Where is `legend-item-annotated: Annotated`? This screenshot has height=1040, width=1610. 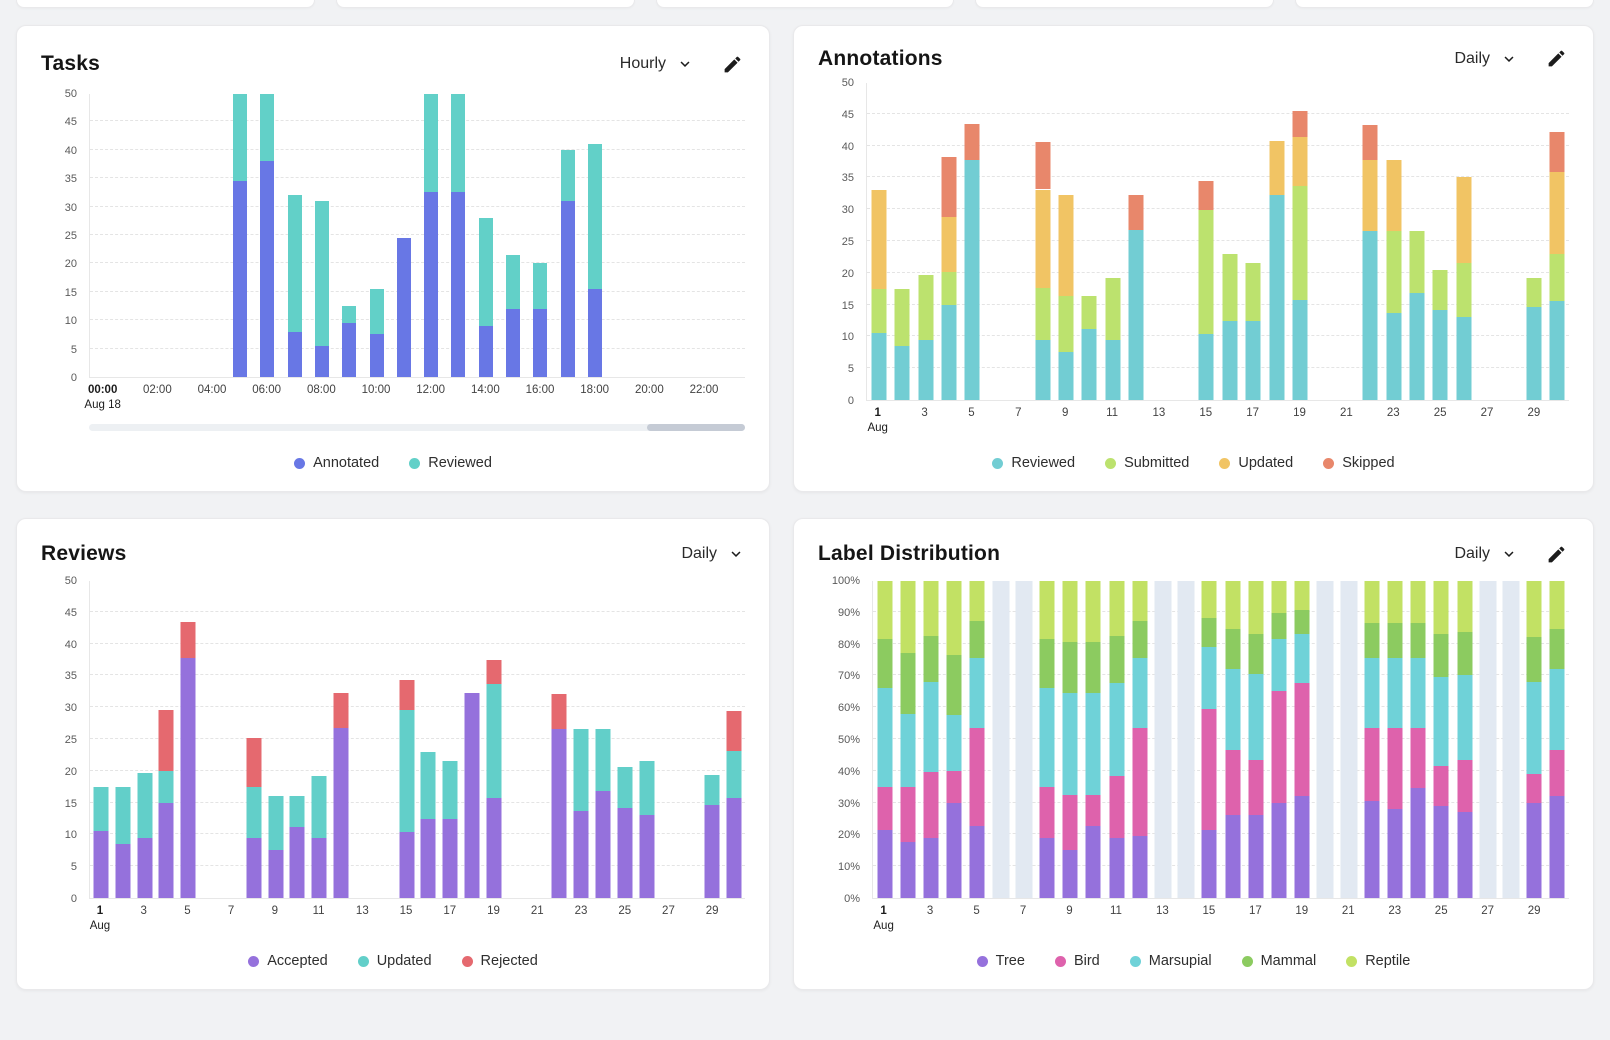
legend-item-annotated: Annotated is located at coordinates (336, 463).